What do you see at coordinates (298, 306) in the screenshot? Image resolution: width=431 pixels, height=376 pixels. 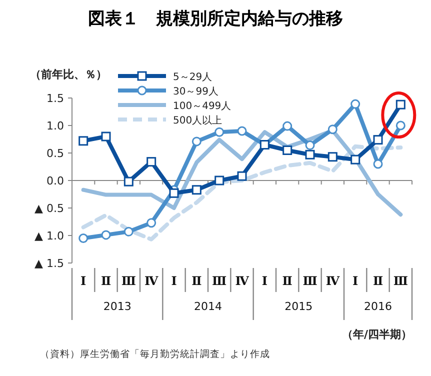 I see `text: 2015` at bounding box center [298, 306].